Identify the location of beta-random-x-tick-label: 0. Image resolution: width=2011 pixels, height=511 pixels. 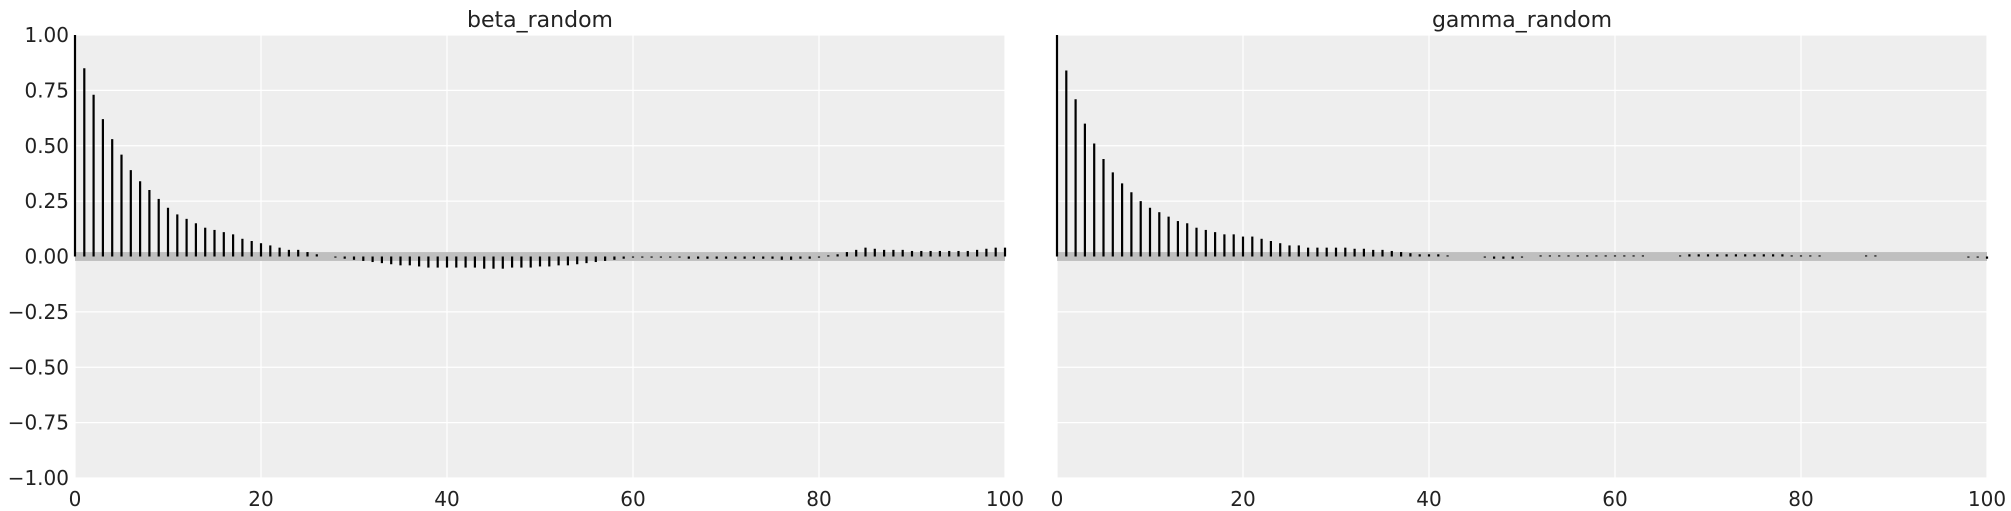
(75, 499).